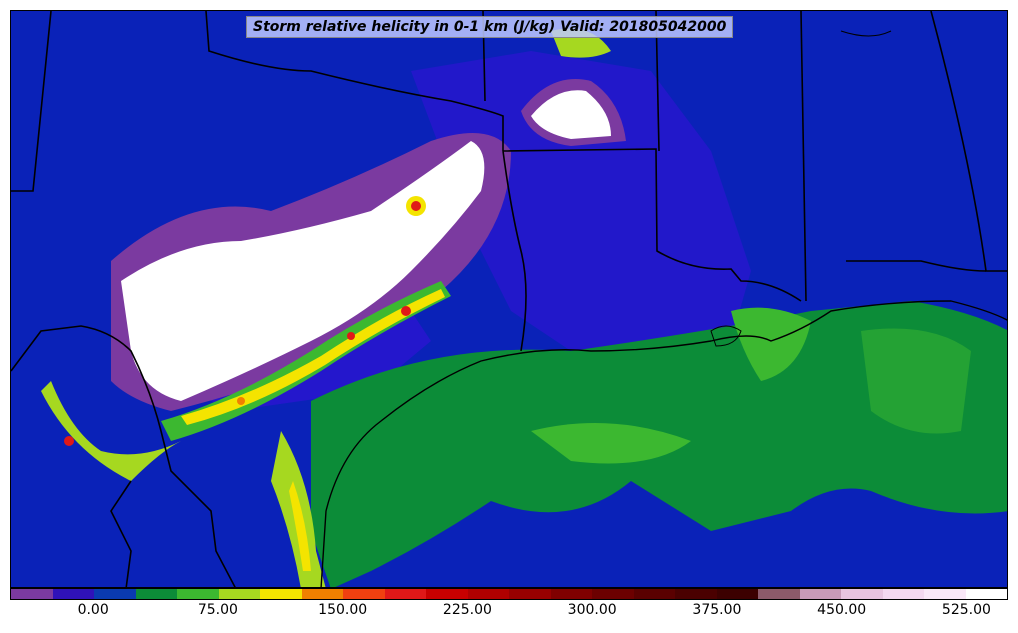 This screenshot has height=633, width=1018. I want to click on colorbar-tick-label: 375.00, so click(717, 610).